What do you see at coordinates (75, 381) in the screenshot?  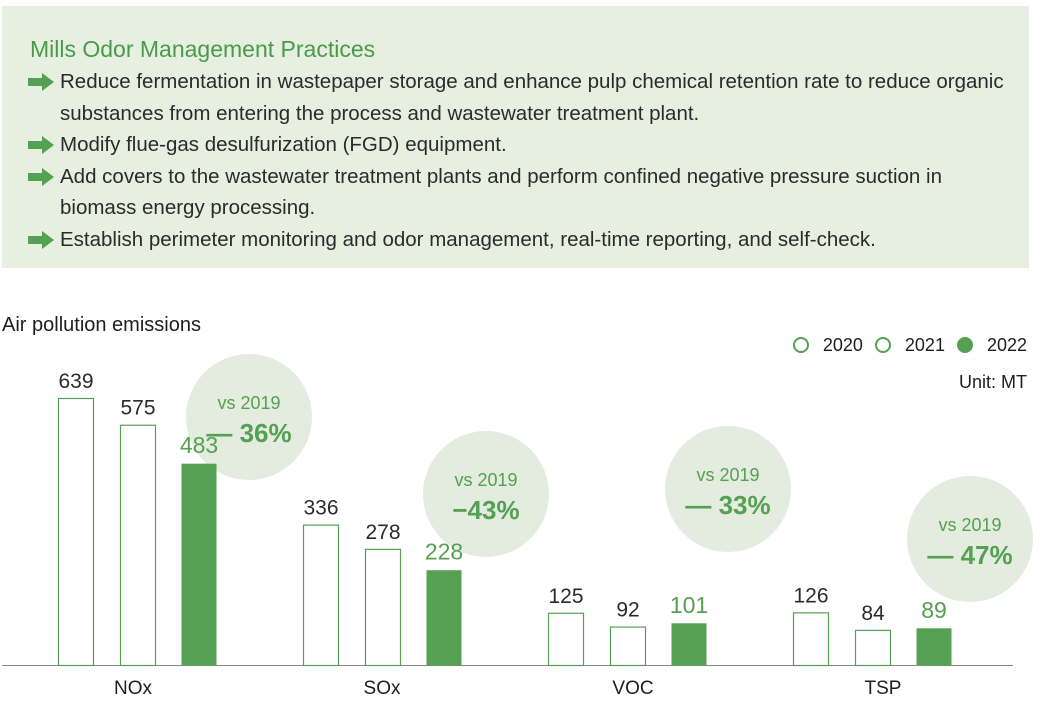 I see `data-label: 639` at bounding box center [75, 381].